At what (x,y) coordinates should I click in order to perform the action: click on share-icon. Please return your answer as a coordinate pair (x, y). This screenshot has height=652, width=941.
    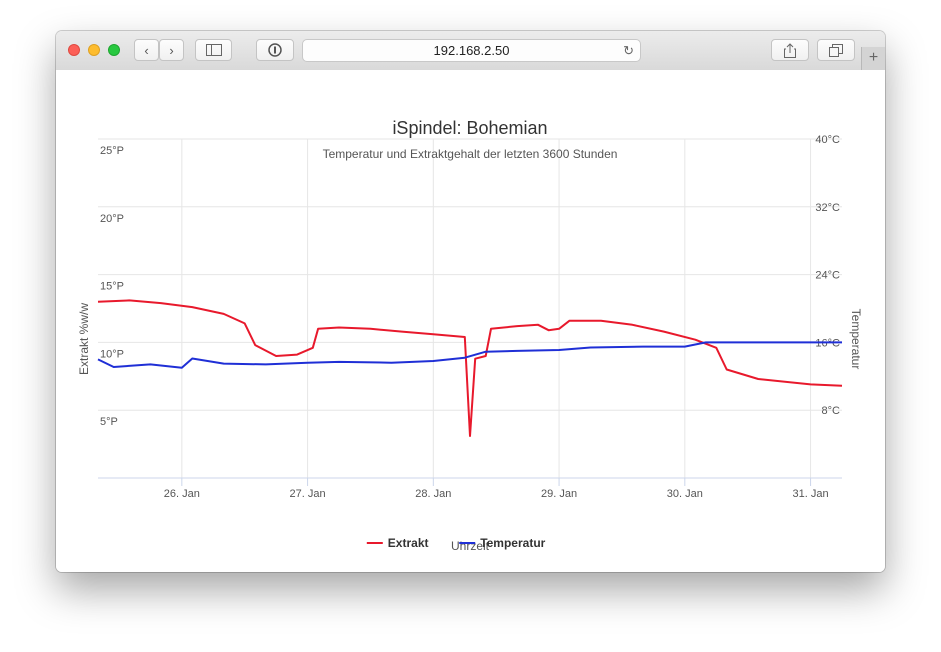
    Looking at the image, I should click on (790, 50).